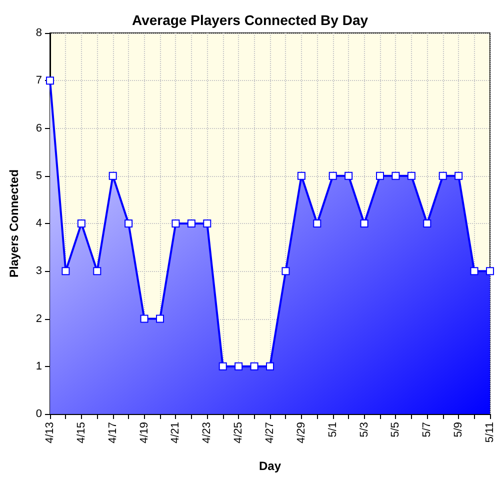  I want to click on y-tick-label: 8, so click(39, 33).